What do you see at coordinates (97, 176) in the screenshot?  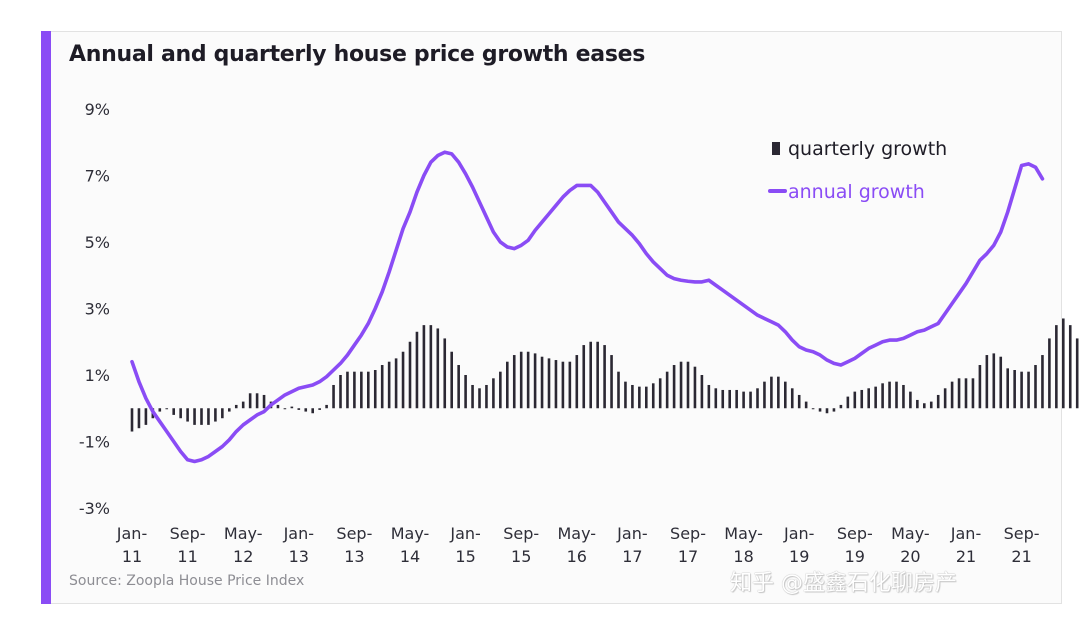 I see `y-tick-label: 7%` at bounding box center [97, 176].